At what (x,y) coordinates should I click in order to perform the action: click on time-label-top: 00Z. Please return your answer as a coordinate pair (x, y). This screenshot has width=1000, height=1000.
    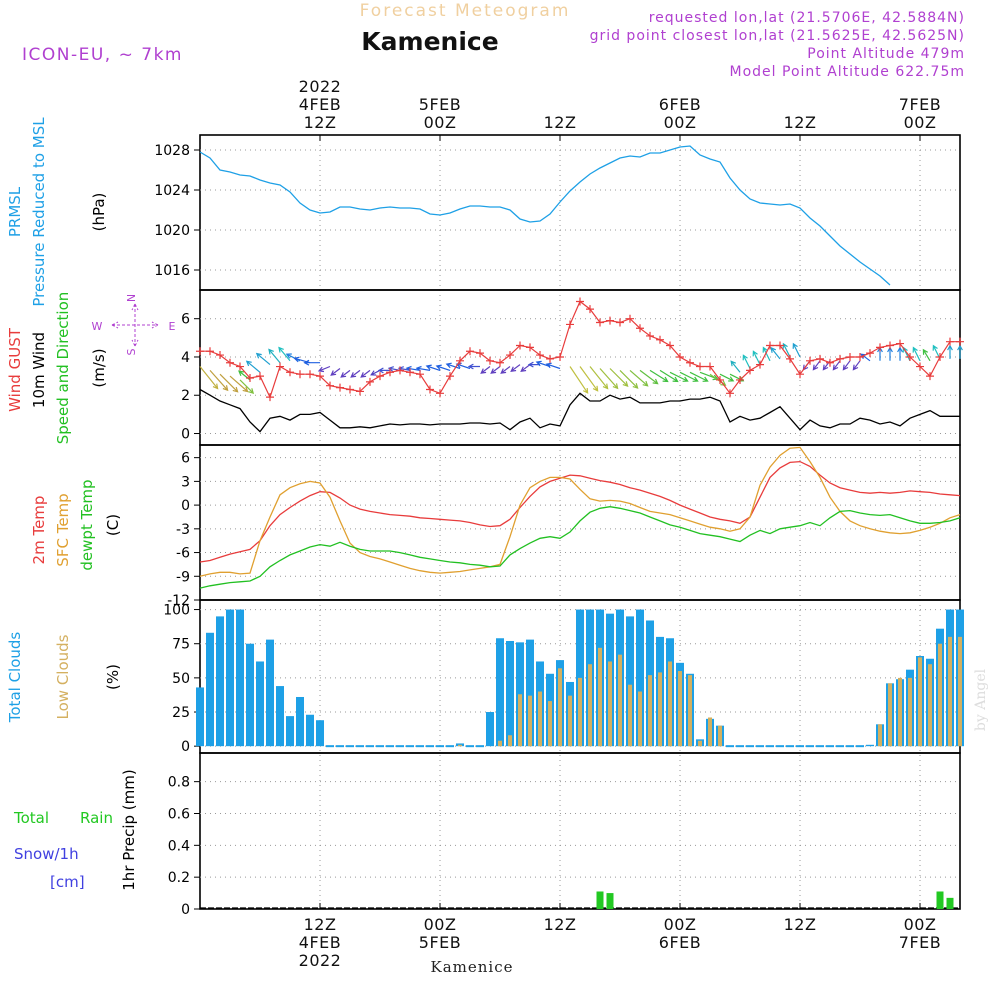
    Looking at the image, I should click on (440, 122).